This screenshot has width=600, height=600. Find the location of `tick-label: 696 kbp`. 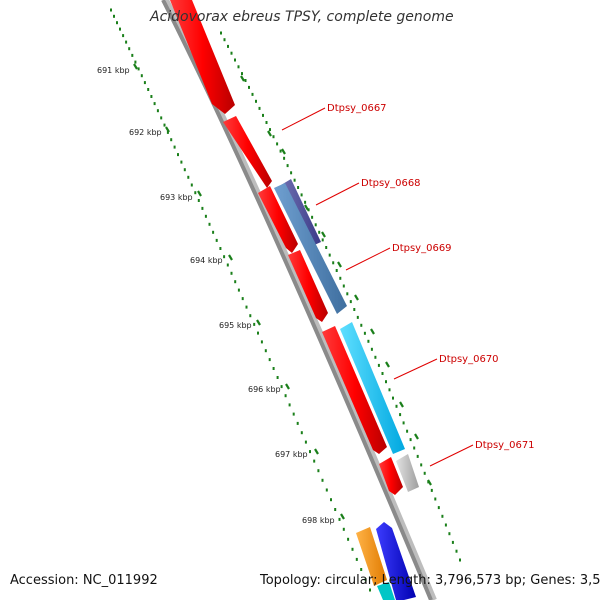

tick-label: 696 kbp is located at coordinates (264, 389).